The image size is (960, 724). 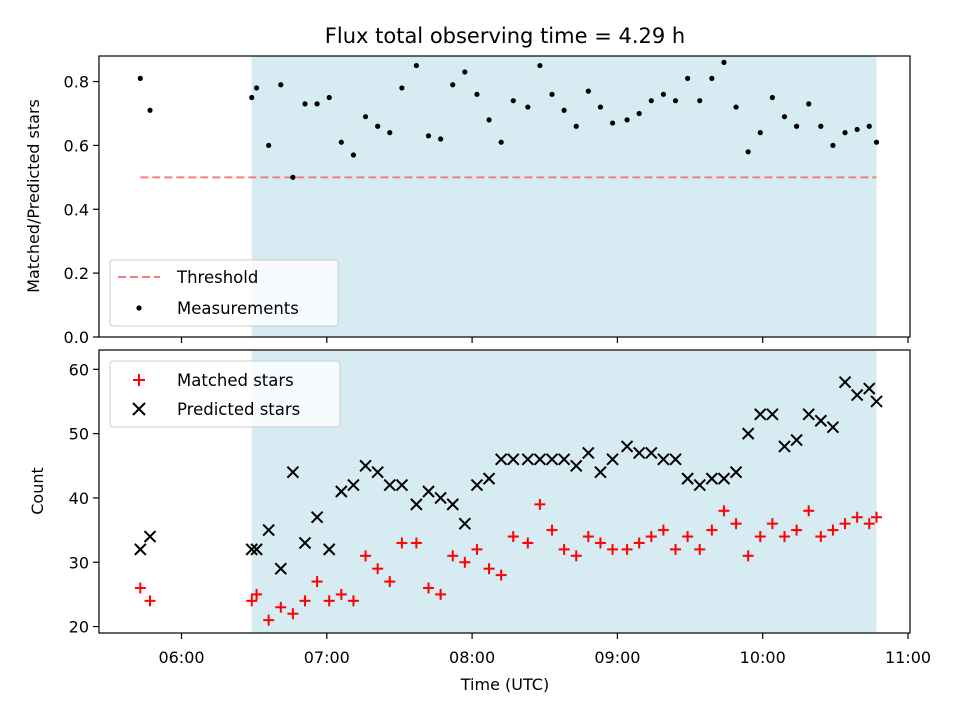 I want to click on top-x-ticks, so click(x=544, y=340).